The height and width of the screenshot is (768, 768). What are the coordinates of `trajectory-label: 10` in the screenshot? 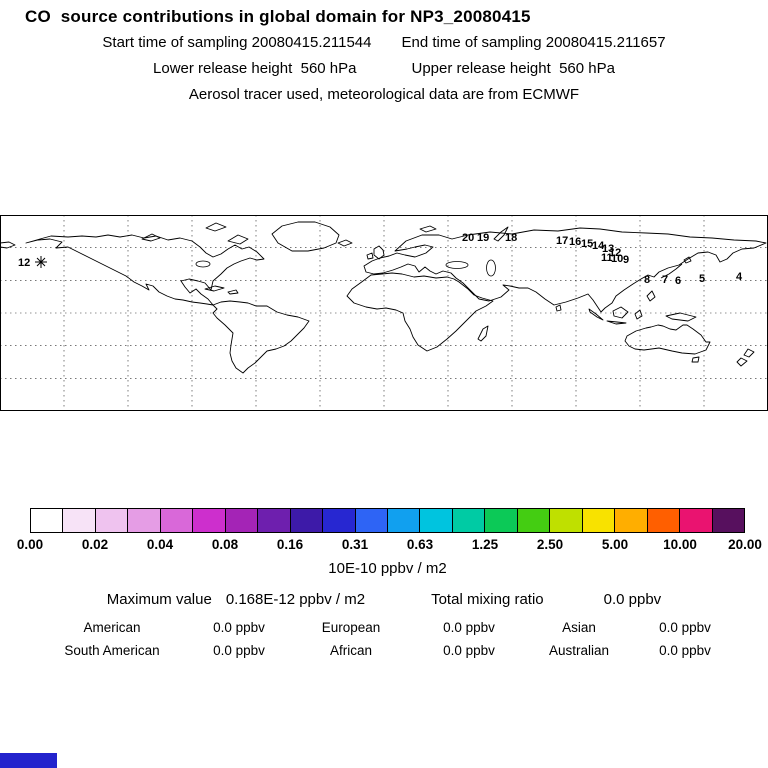 It's located at (617, 259).